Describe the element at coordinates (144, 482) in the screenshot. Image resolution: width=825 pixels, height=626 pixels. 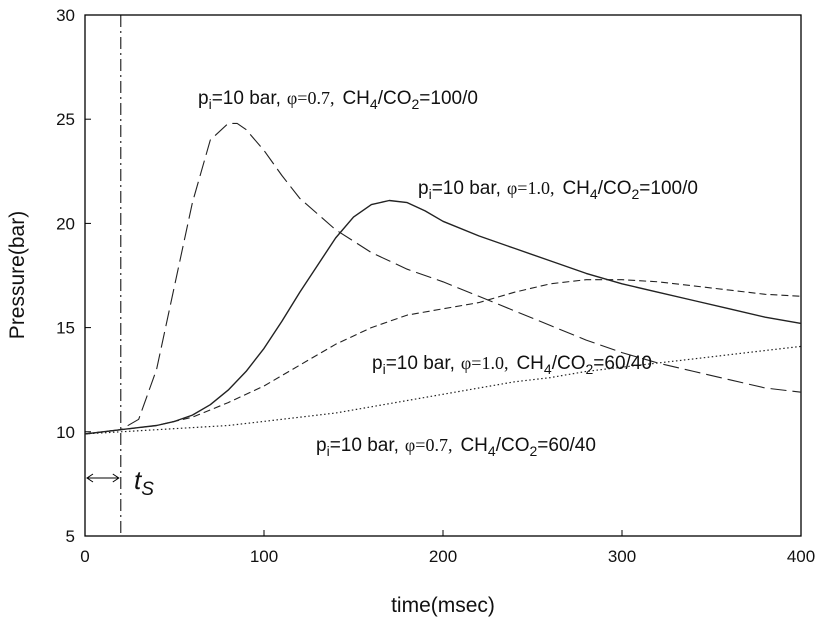
I see `spark-time-label: tS` at that location.